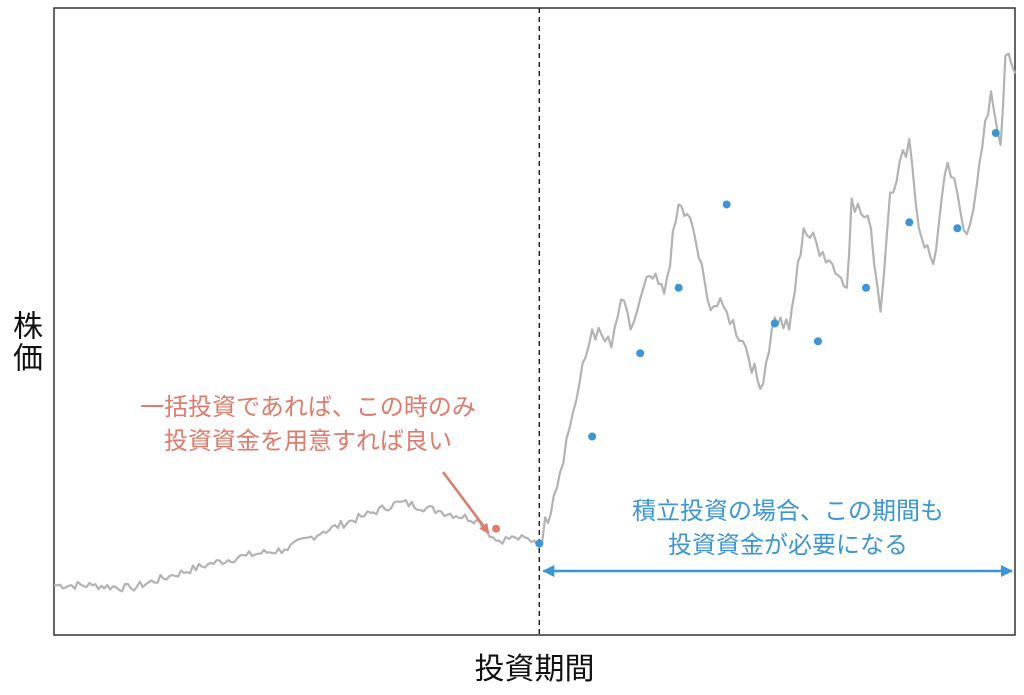 The image size is (1024, 695). Describe the element at coordinates (788, 528) in the screenshot. I see `installment-annotation: 積立投資の場合、この期間も 投資資金が必要になる` at that location.